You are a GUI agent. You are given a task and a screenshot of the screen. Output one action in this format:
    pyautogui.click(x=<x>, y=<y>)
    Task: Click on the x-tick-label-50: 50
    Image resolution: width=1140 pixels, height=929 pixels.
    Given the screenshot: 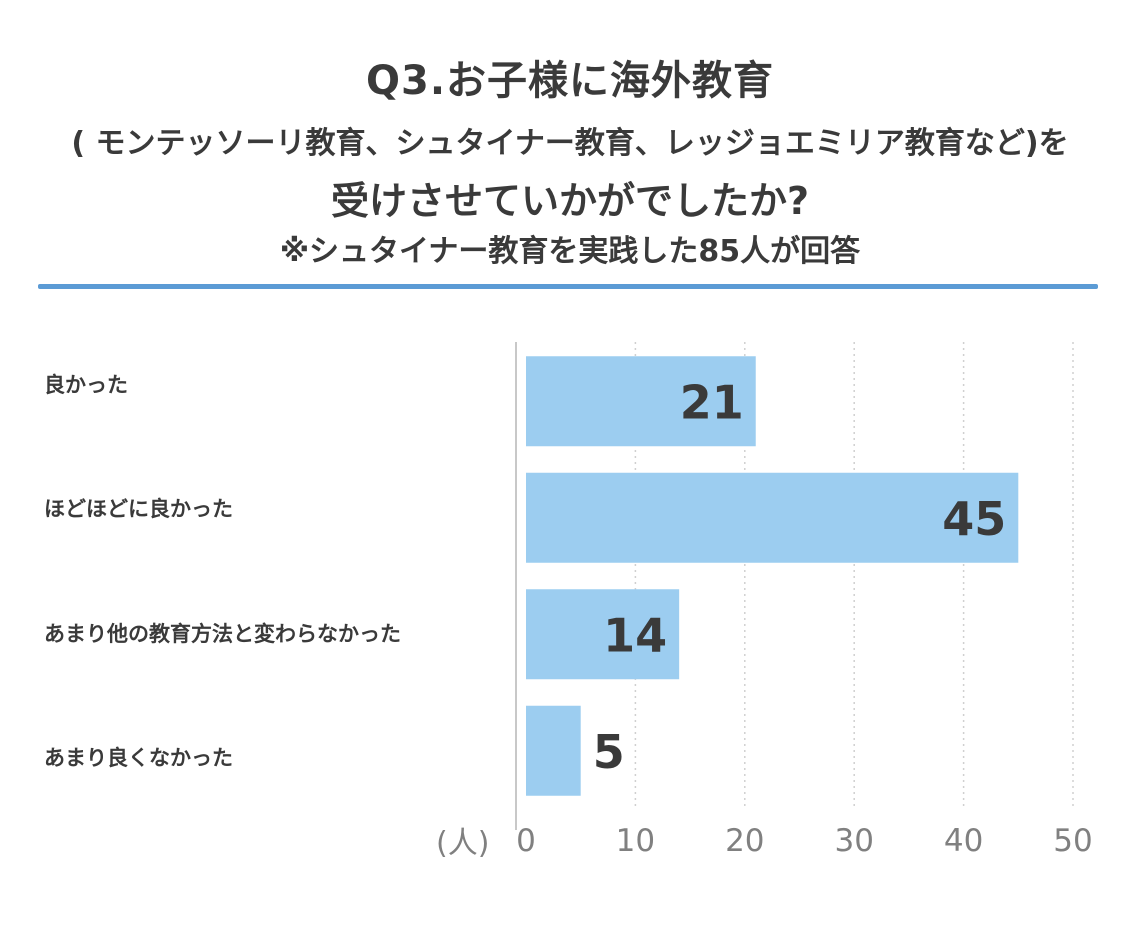 What is the action you would take?
    pyautogui.click(x=1072, y=841)
    